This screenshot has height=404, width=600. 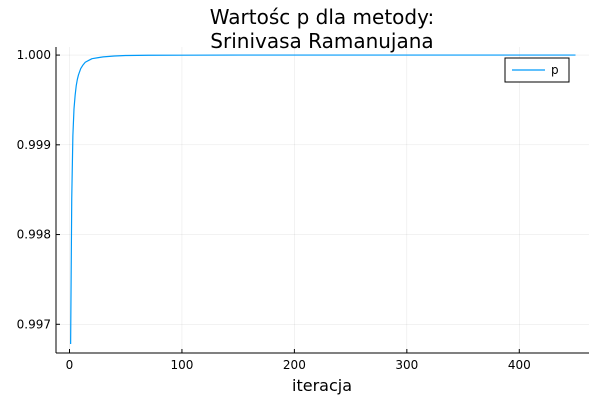 I want to click on legend: p, so click(x=537, y=70).